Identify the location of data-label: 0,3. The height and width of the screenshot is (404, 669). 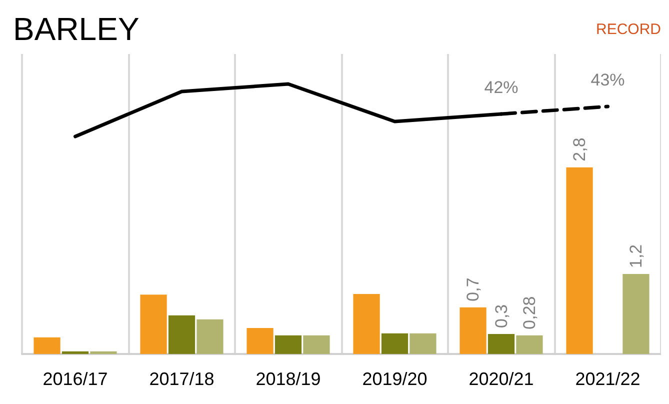
(501, 316).